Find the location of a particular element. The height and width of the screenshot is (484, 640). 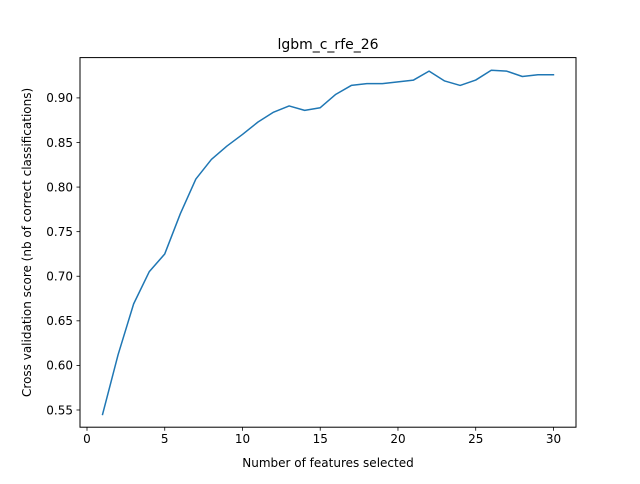

chart-title: lgbm_c_rfe_26 is located at coordinates (327, 45).